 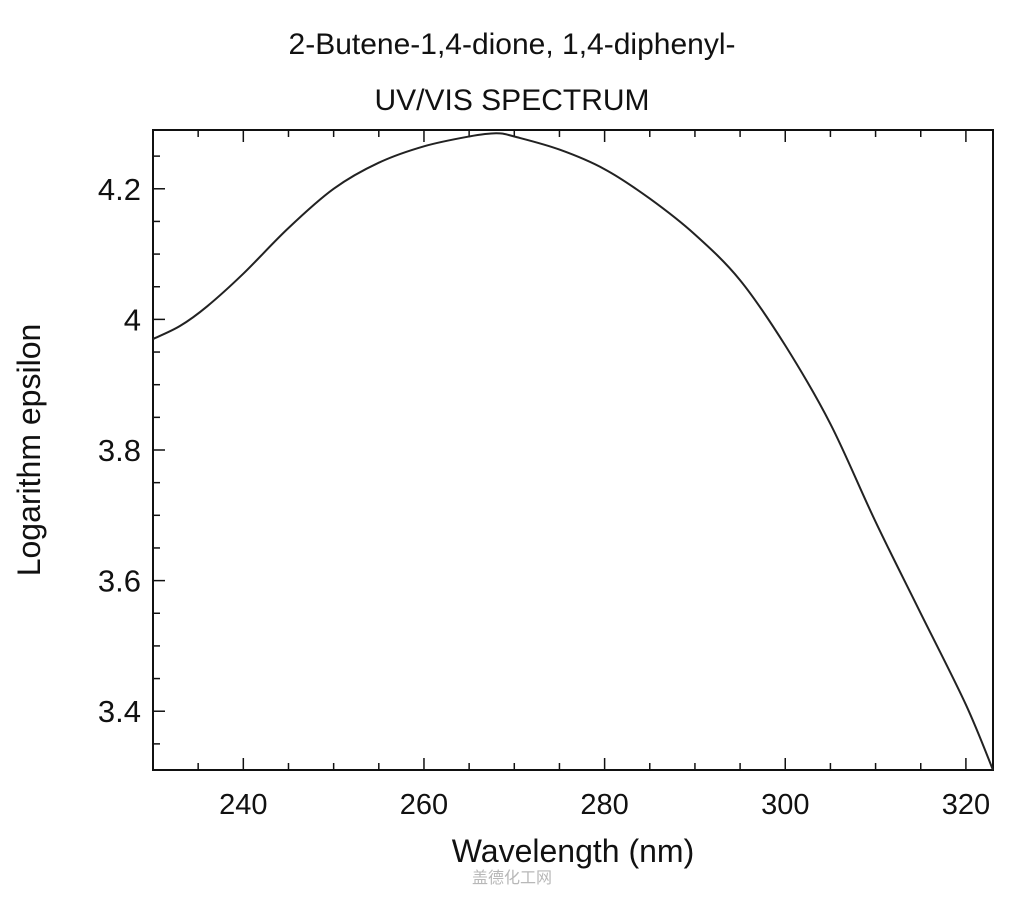 I want to click on x-tick-label: 320, so click(x=966, y=805).